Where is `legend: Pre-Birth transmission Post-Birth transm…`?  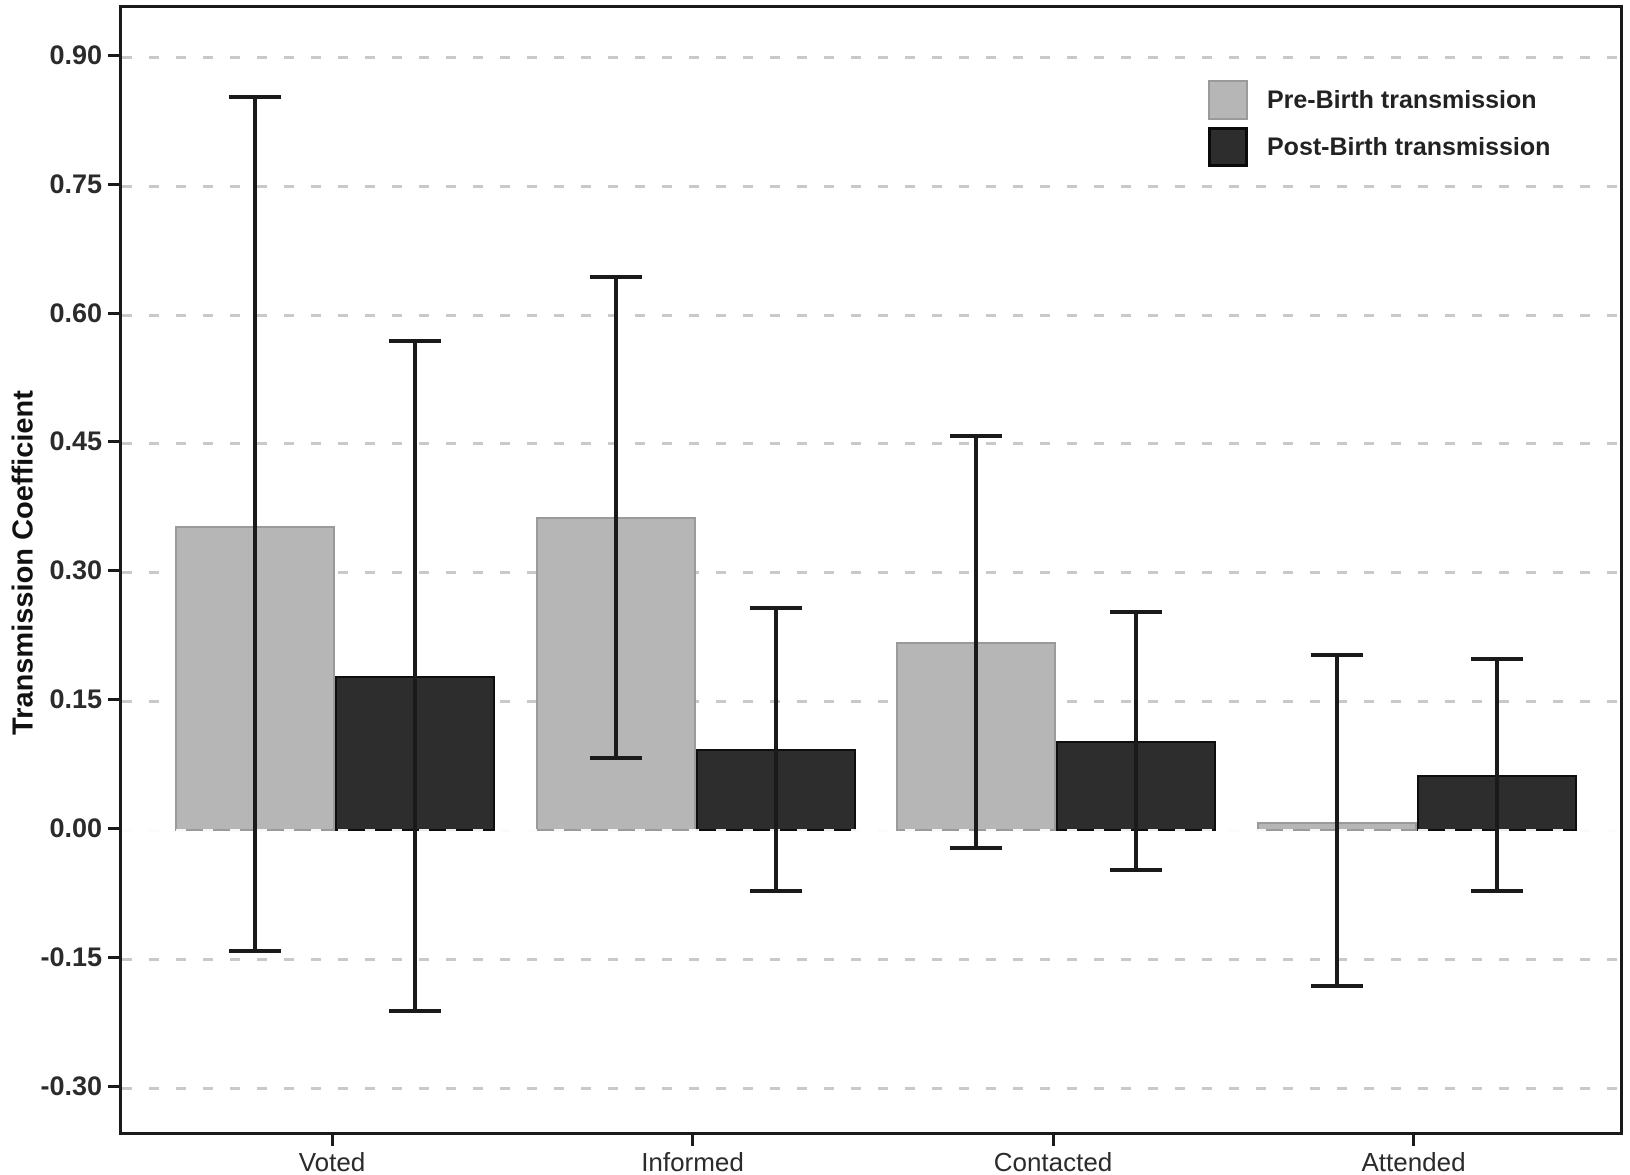 legend: Pre-Birth transmission Post-Birth transm… is located at coordinates (1379, 127).